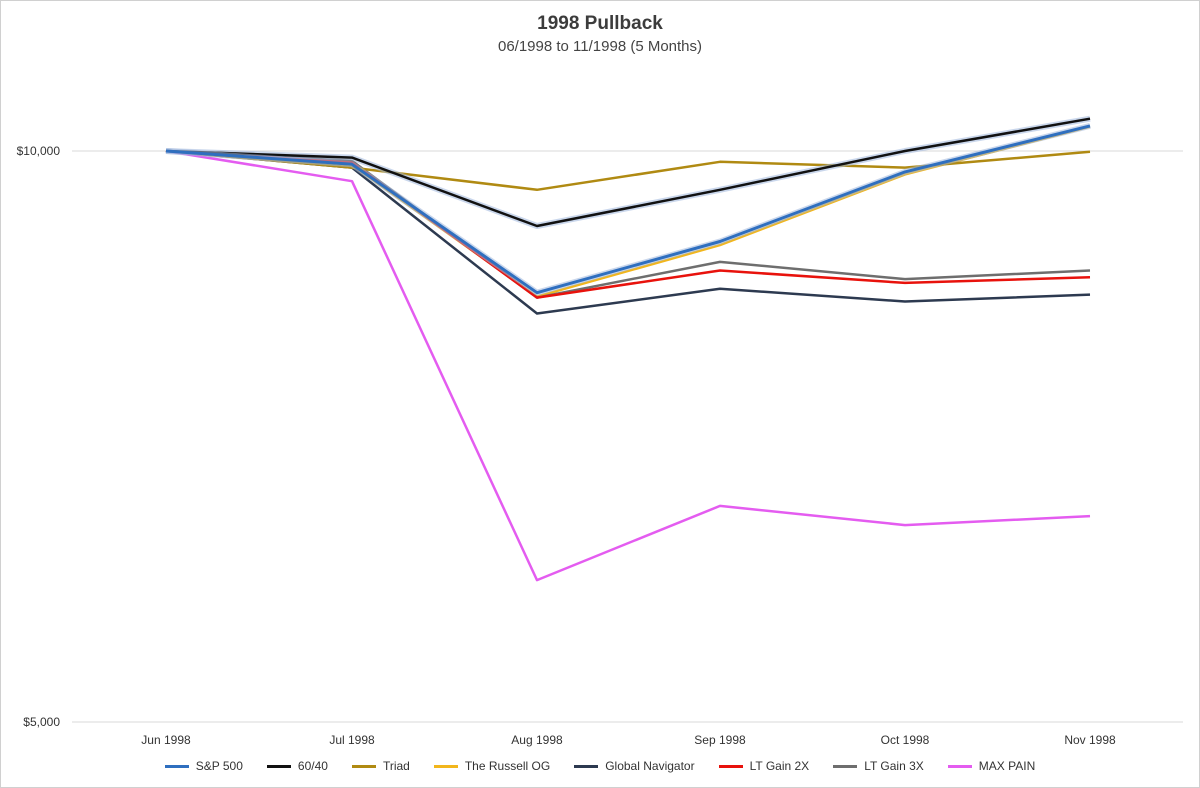 The image size is (1200, 788). I want to click on legend-item-s-p-500: S&P 500, so click(203, 766).